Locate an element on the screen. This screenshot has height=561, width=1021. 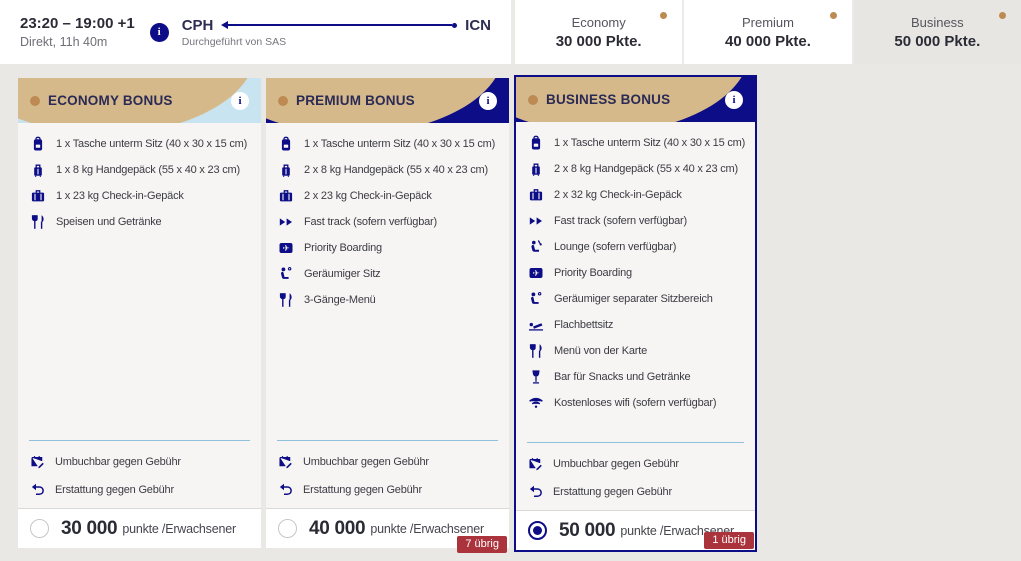
feature-text: Fast track (sofern verfügbar) is located at coordinates (620, 221).